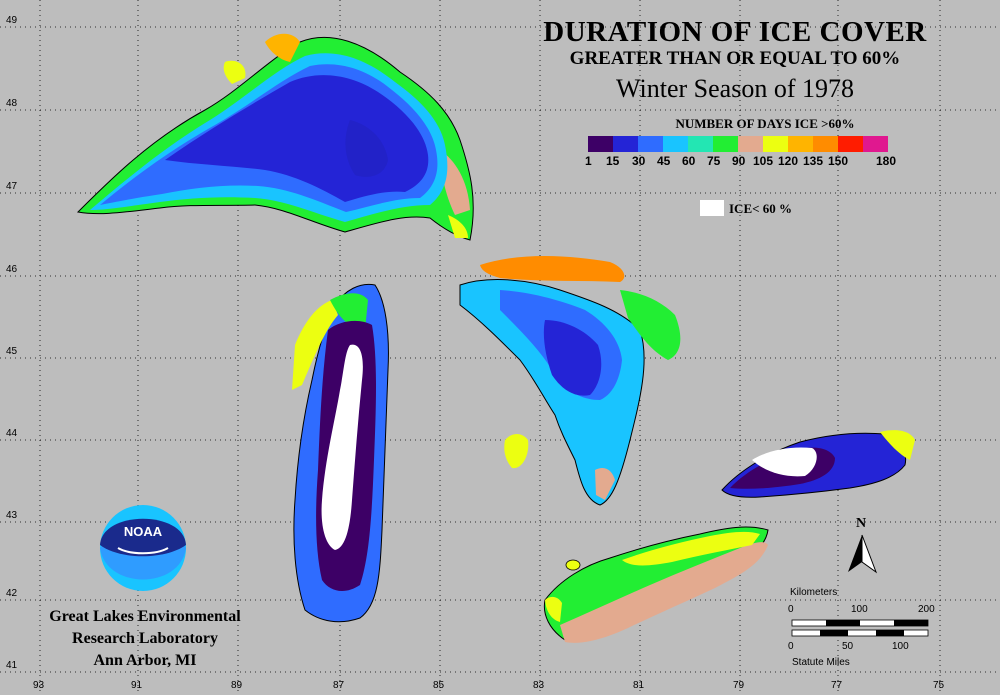 Image resolution: width=1000 pixels, height=695 pixels. What do you see at coordinates (735, 88) in the screenshot?
I see `map-season: Winter Season of 1978` at bounding box center [735, 88].